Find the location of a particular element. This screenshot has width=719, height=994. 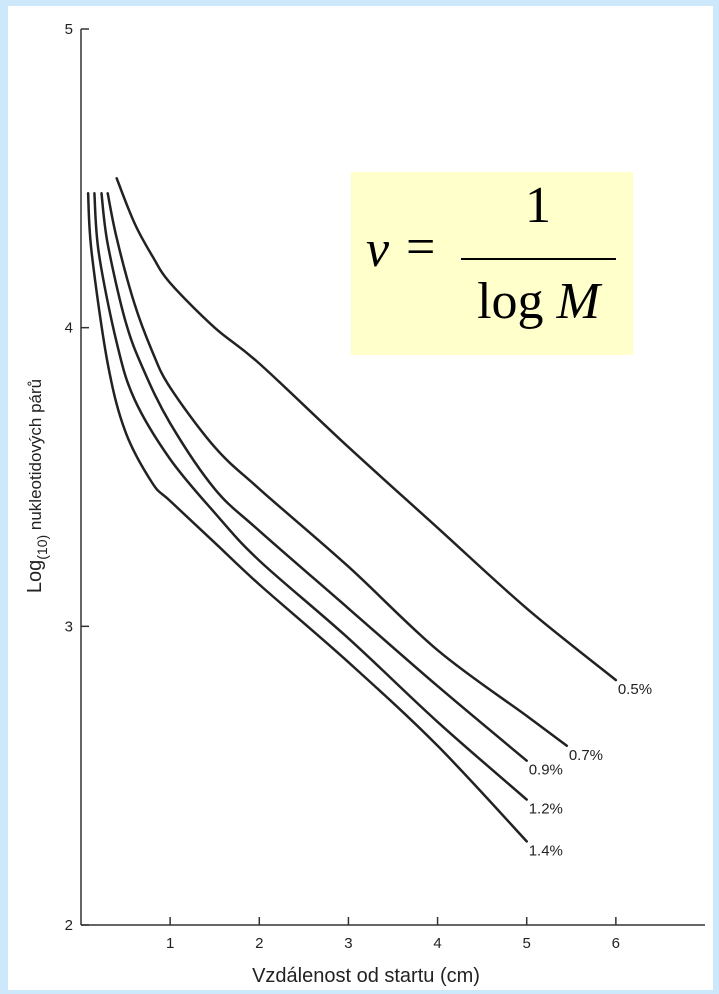

formula-den-text: log is located at coordinates (510, 301).